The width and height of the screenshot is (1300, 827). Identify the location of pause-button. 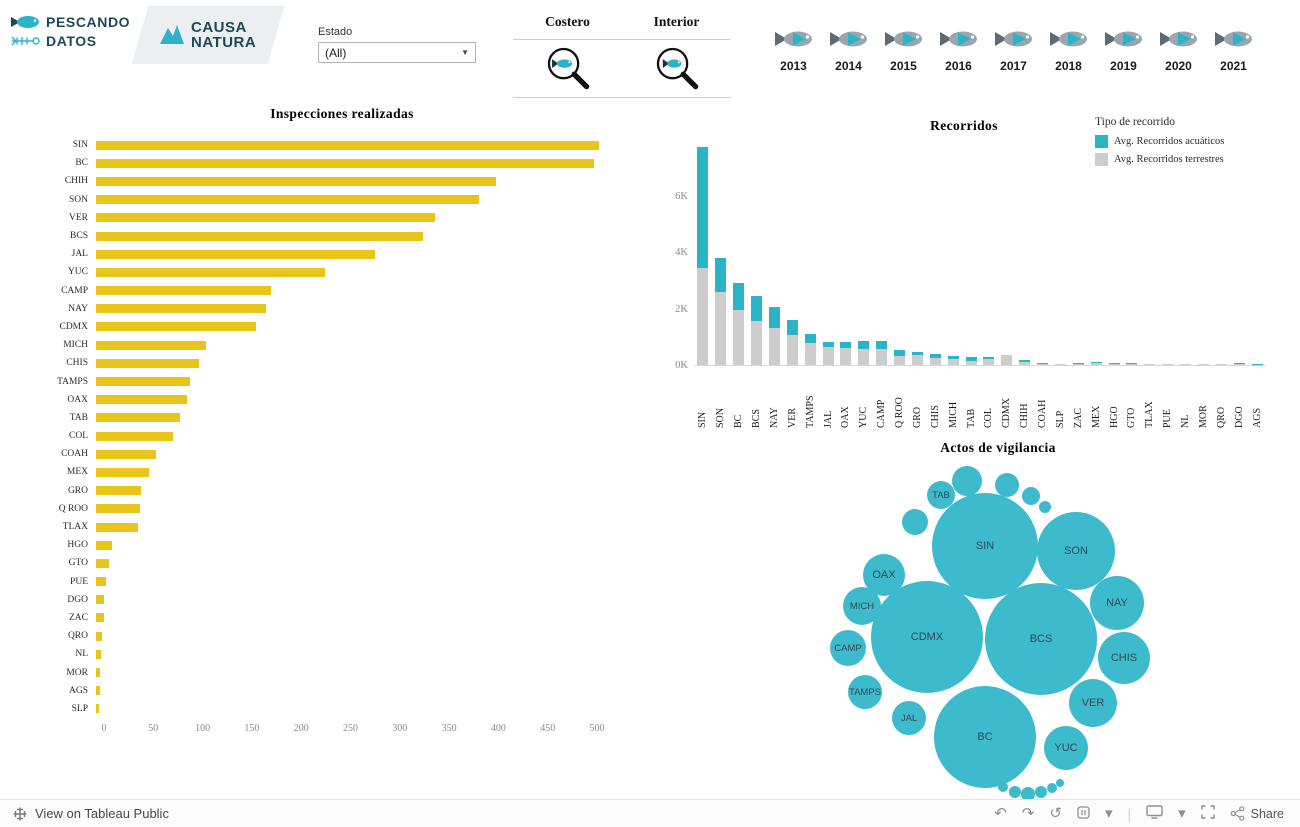
(1083, 813).